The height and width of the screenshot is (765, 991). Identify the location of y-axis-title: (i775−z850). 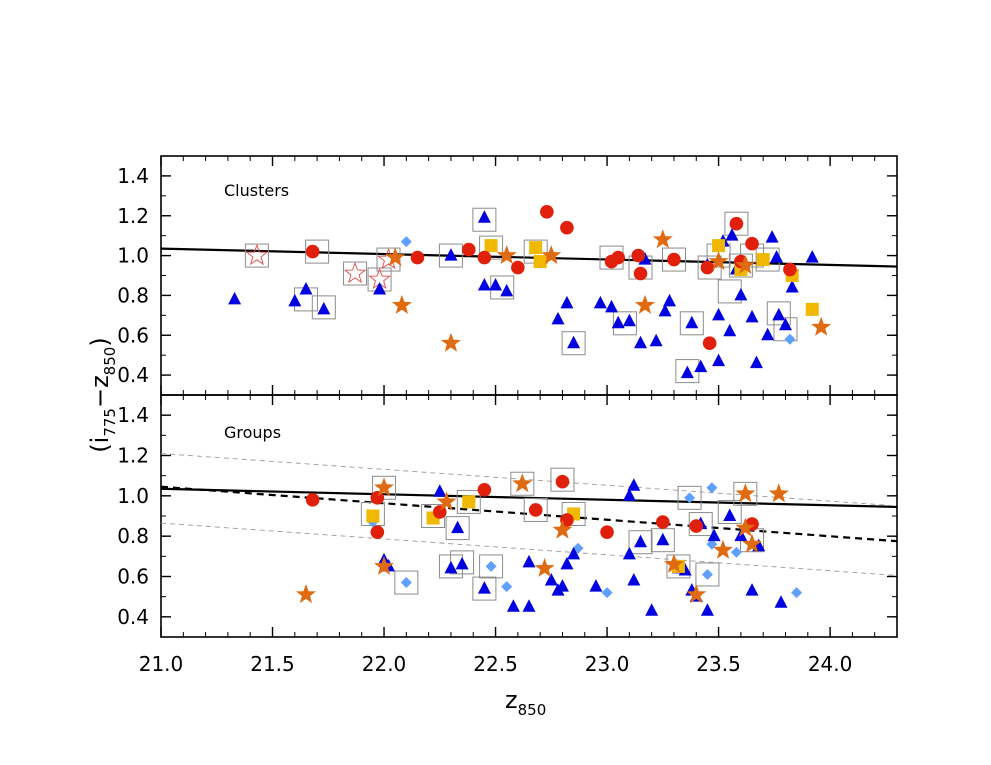
(102, 394).